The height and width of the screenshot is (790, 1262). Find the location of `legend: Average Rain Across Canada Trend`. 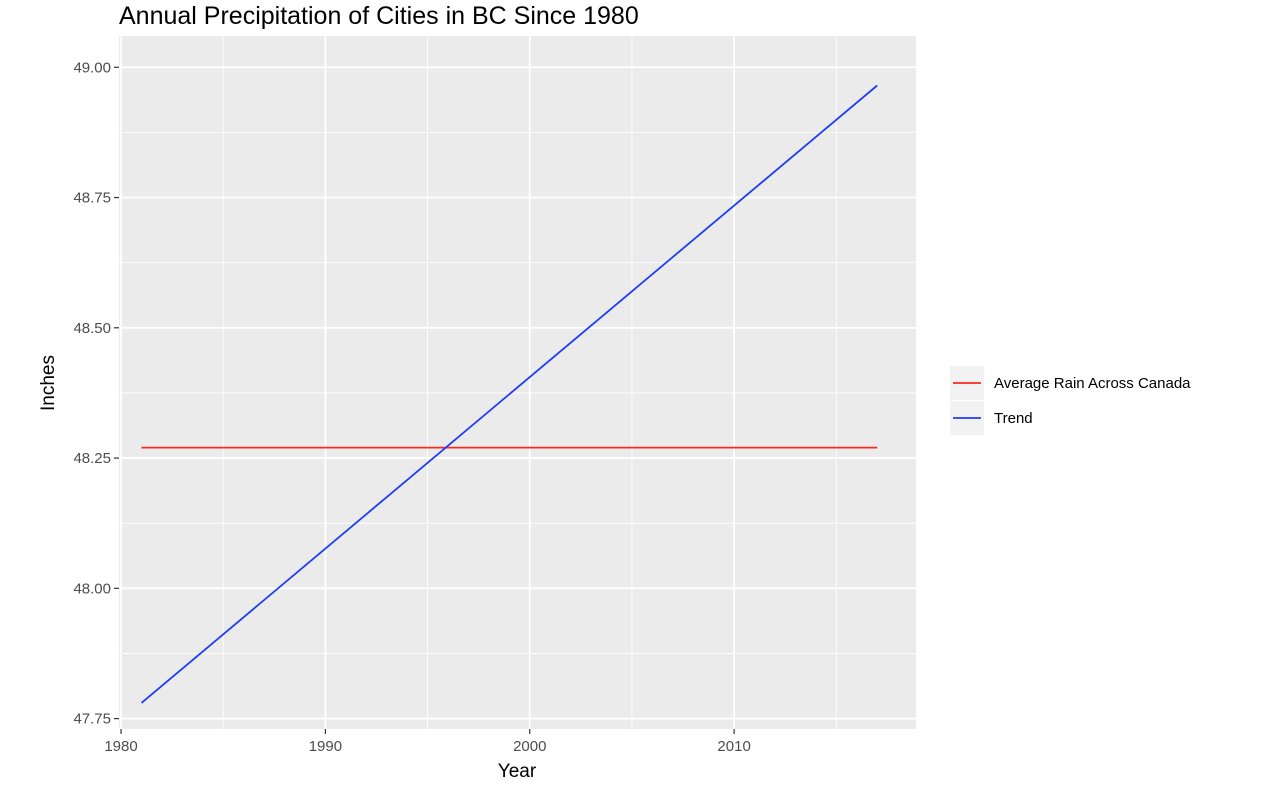

legend: Average Rain Across Canada Trend is located at coordinates (1070, 400).